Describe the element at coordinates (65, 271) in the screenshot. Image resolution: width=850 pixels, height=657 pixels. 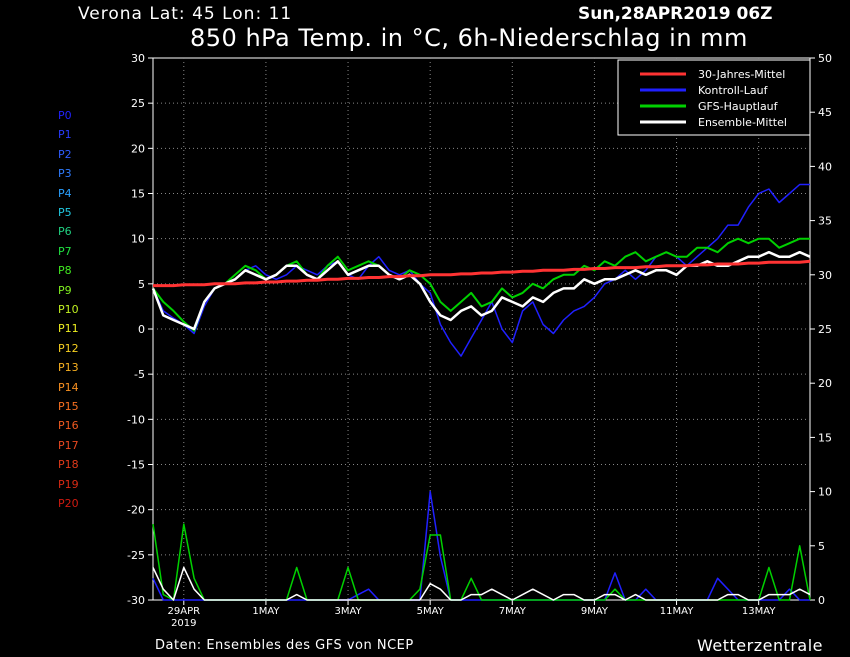
I see `member-p8: P8` at that location.